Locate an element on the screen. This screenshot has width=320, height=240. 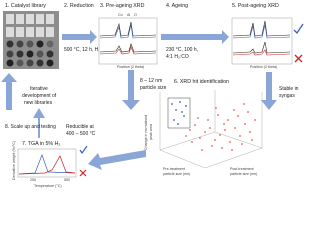
step-label: 1. Catalyst library is located at coordinates (25, 6).